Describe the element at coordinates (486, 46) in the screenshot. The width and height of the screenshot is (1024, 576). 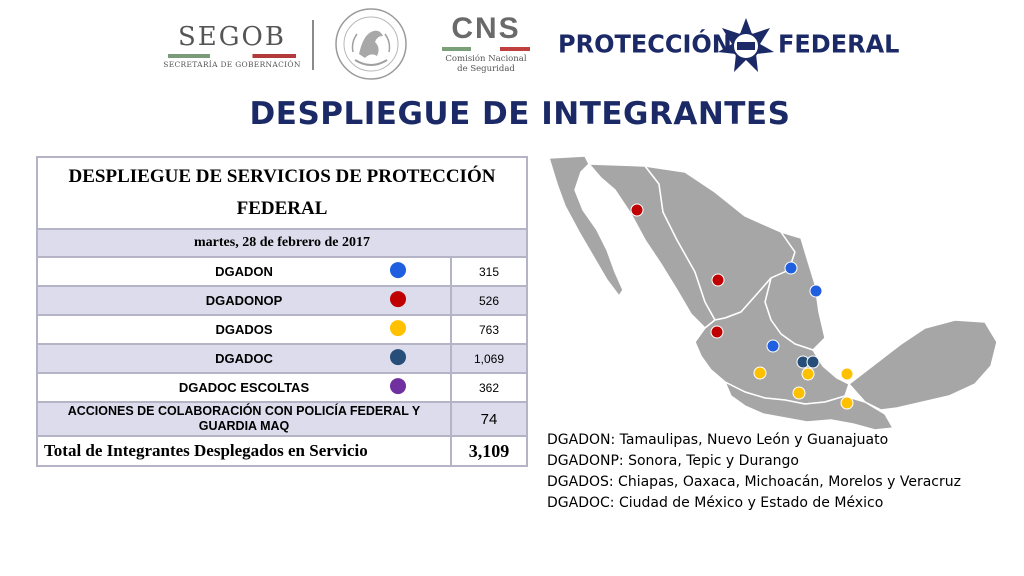
I see `cns-logo: CNS Comisión Nacional de Seguridad` at that location.